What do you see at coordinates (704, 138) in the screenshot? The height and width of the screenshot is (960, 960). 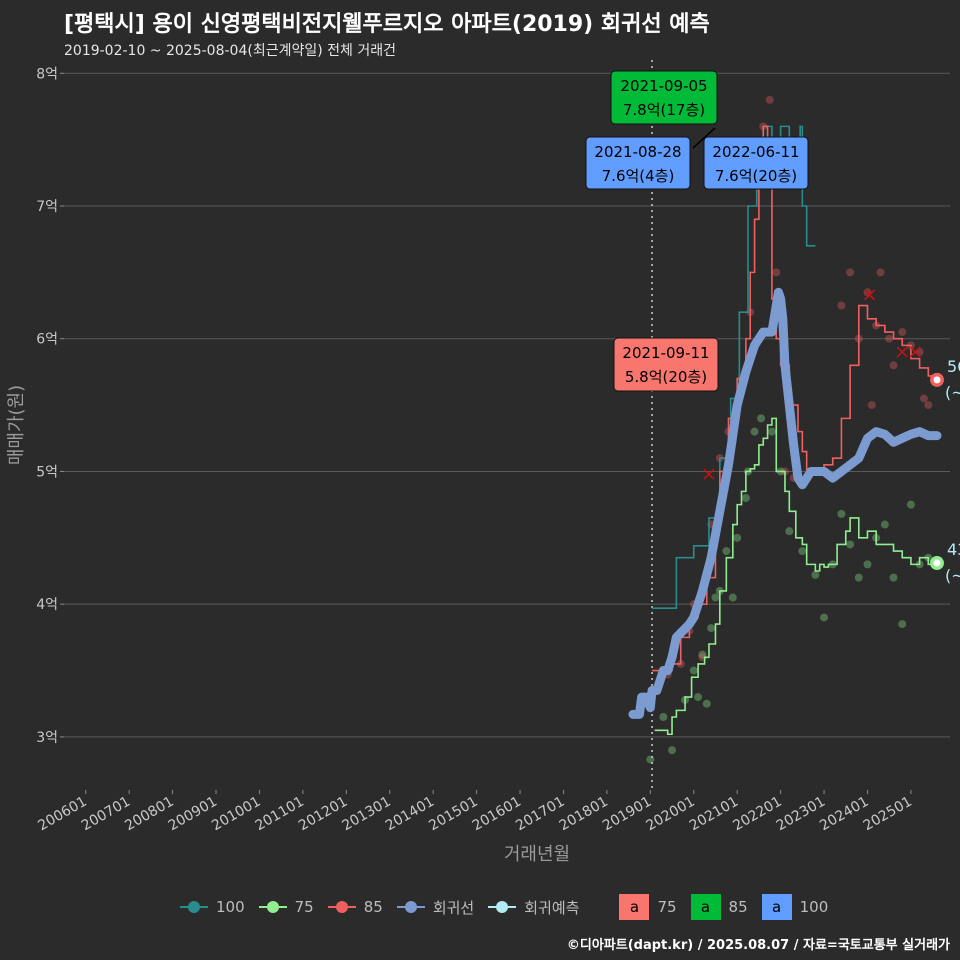 I see `annotation-leader` at bounding box center [704, 138].